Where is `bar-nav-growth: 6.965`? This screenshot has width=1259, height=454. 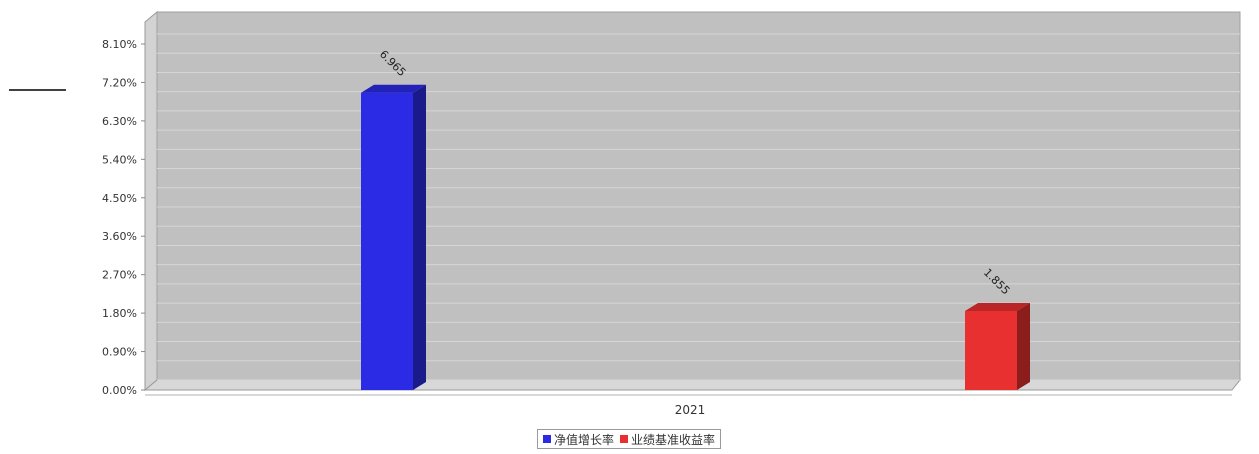 bar-nav-growth: 6.965 is located at coordinates (393, 219).